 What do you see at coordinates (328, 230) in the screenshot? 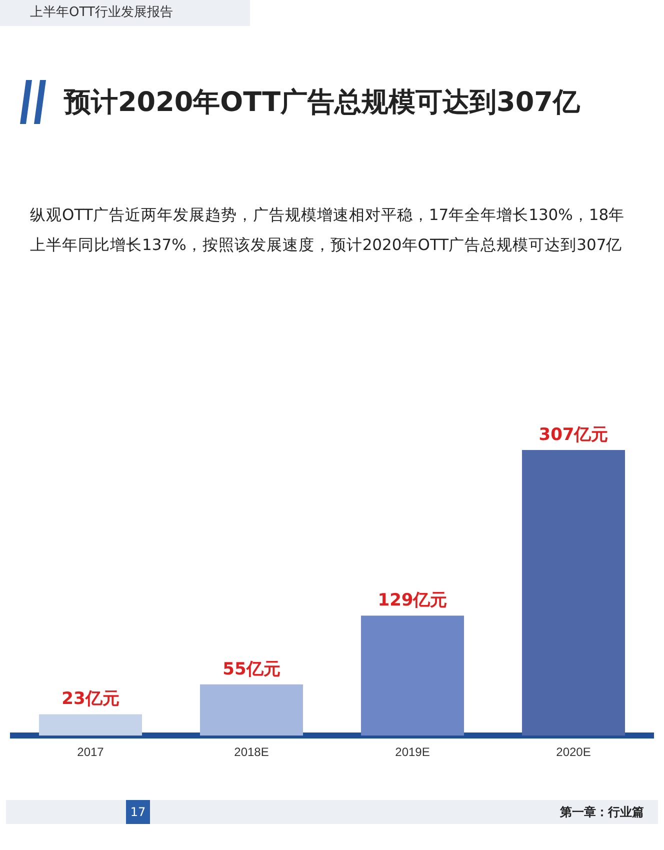
I see `chart-subtitle: 纵观OTT广告近两年发展趋势，广告规模增速相对平稳，17年全年增长130%，18年上半年同比增长137%，按照该发展速度，预计2020年OTT广告总规模可达到307亿` at bounding box center [328, 230].